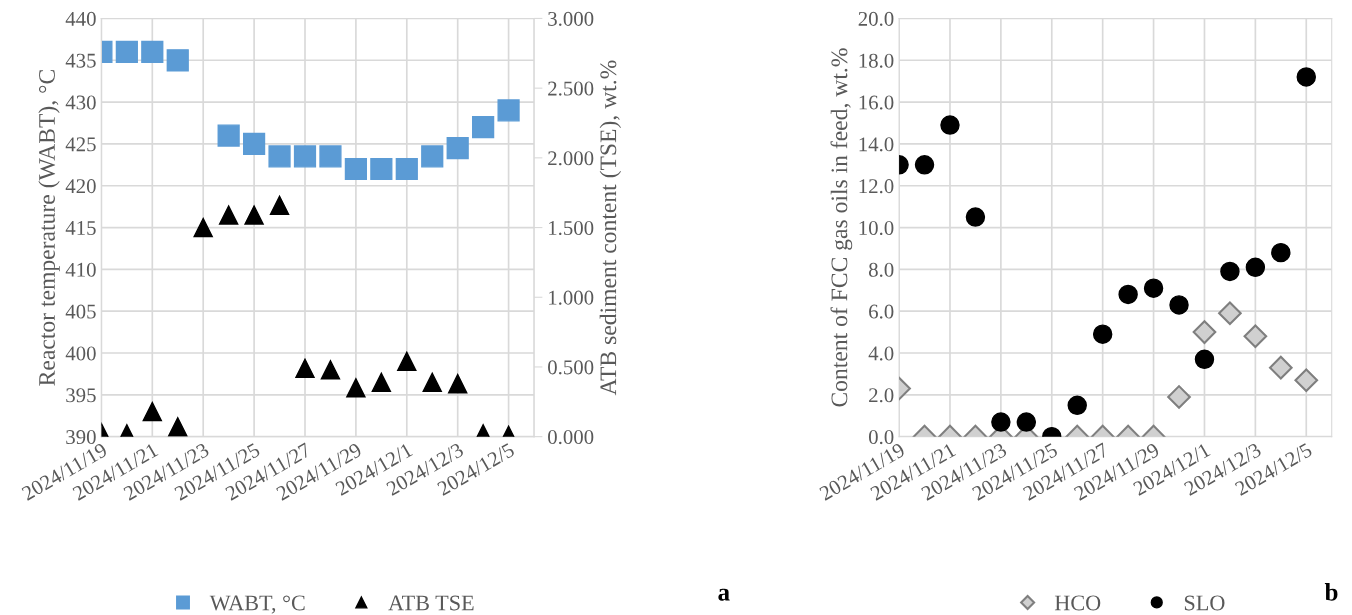  Describe the element at coordinates (881, 311) in the screenshot. I see `y-tick-label: 6.0` at that location.